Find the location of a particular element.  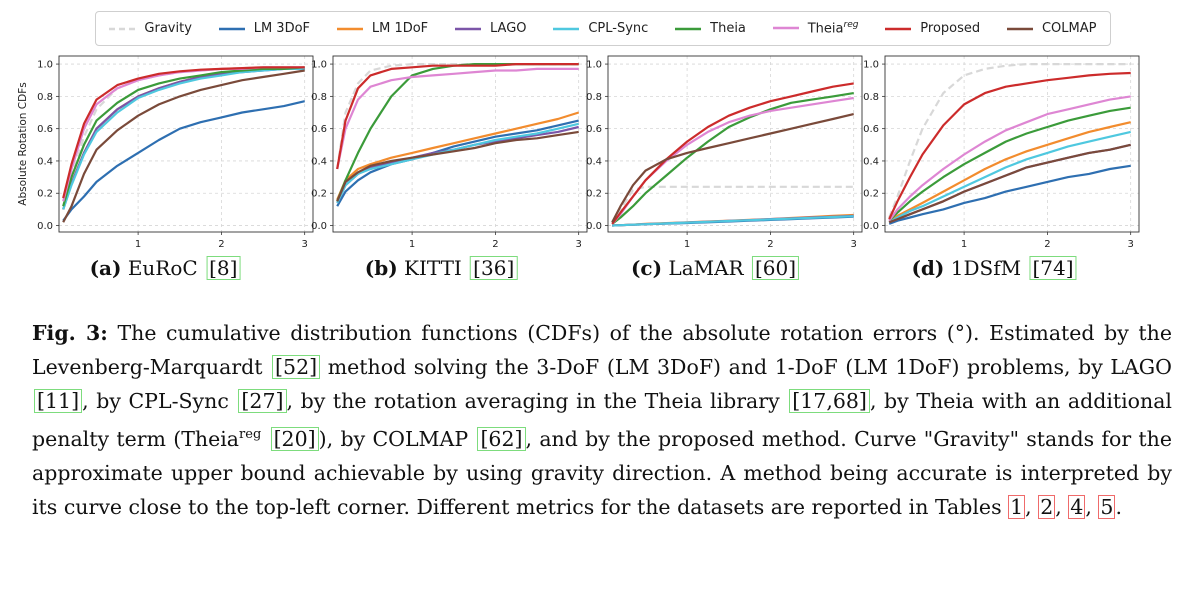

subcaption-b: (b) KITTI [36] is located at coordinates (441, 268).